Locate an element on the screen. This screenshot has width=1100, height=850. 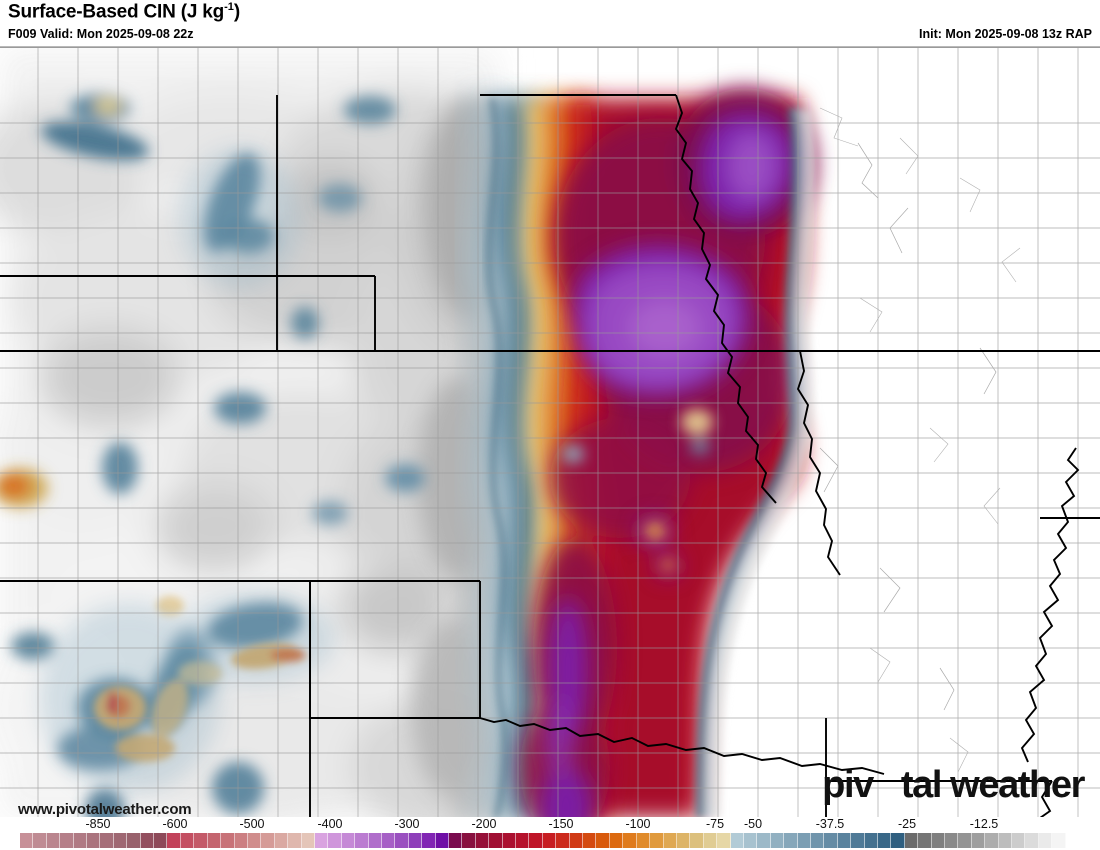
colorbar-tick-label: -12.5 is located at coordinates (984, 824).